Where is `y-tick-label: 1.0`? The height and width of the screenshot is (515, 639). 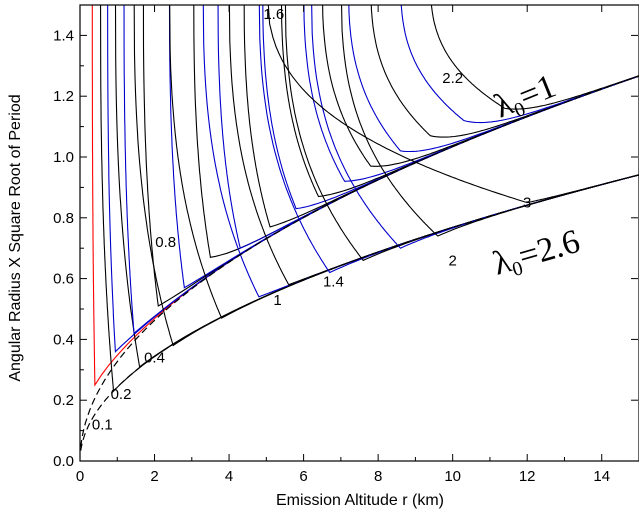
y-tick-label: 1.0 is located at coordinates (63, 157).